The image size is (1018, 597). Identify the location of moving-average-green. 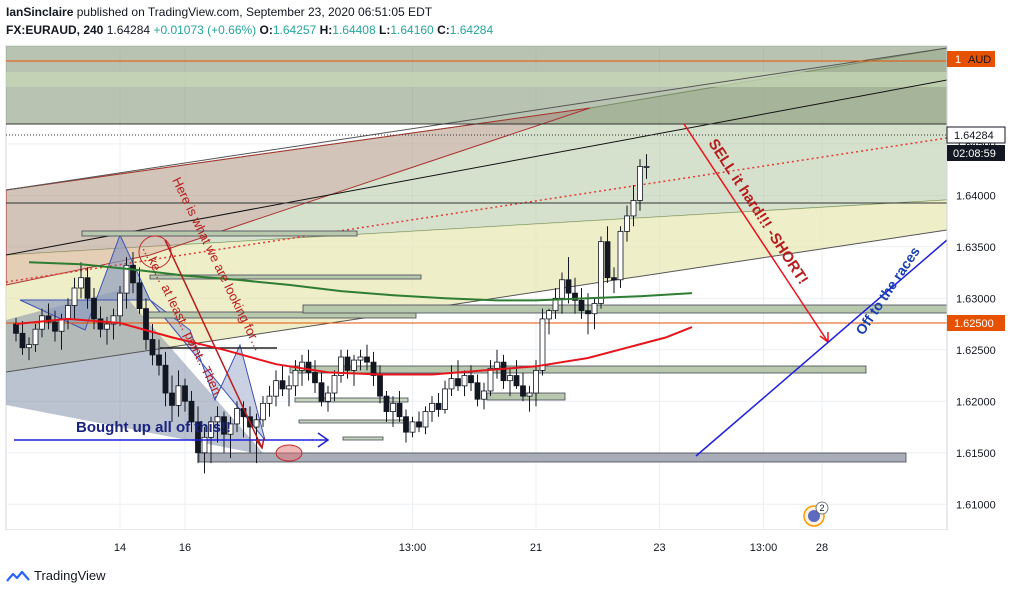
(360, 281).